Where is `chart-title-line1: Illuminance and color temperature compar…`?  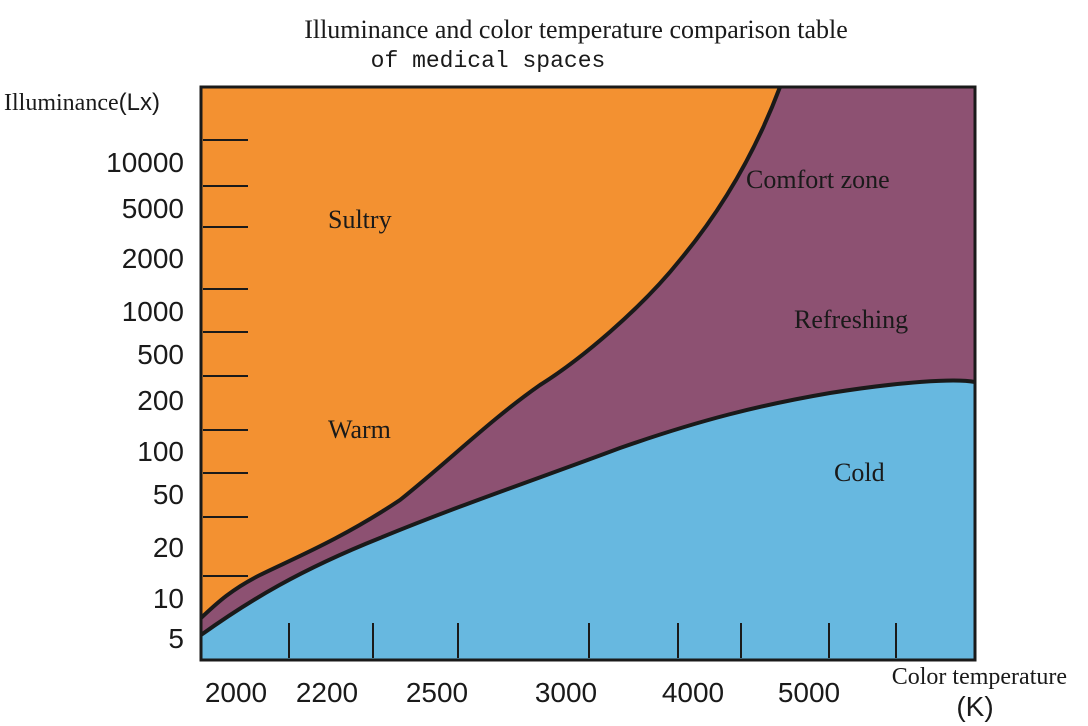
chart-title-line1: Illuminance and color temperature compar… is located at coordinates (576, 29).